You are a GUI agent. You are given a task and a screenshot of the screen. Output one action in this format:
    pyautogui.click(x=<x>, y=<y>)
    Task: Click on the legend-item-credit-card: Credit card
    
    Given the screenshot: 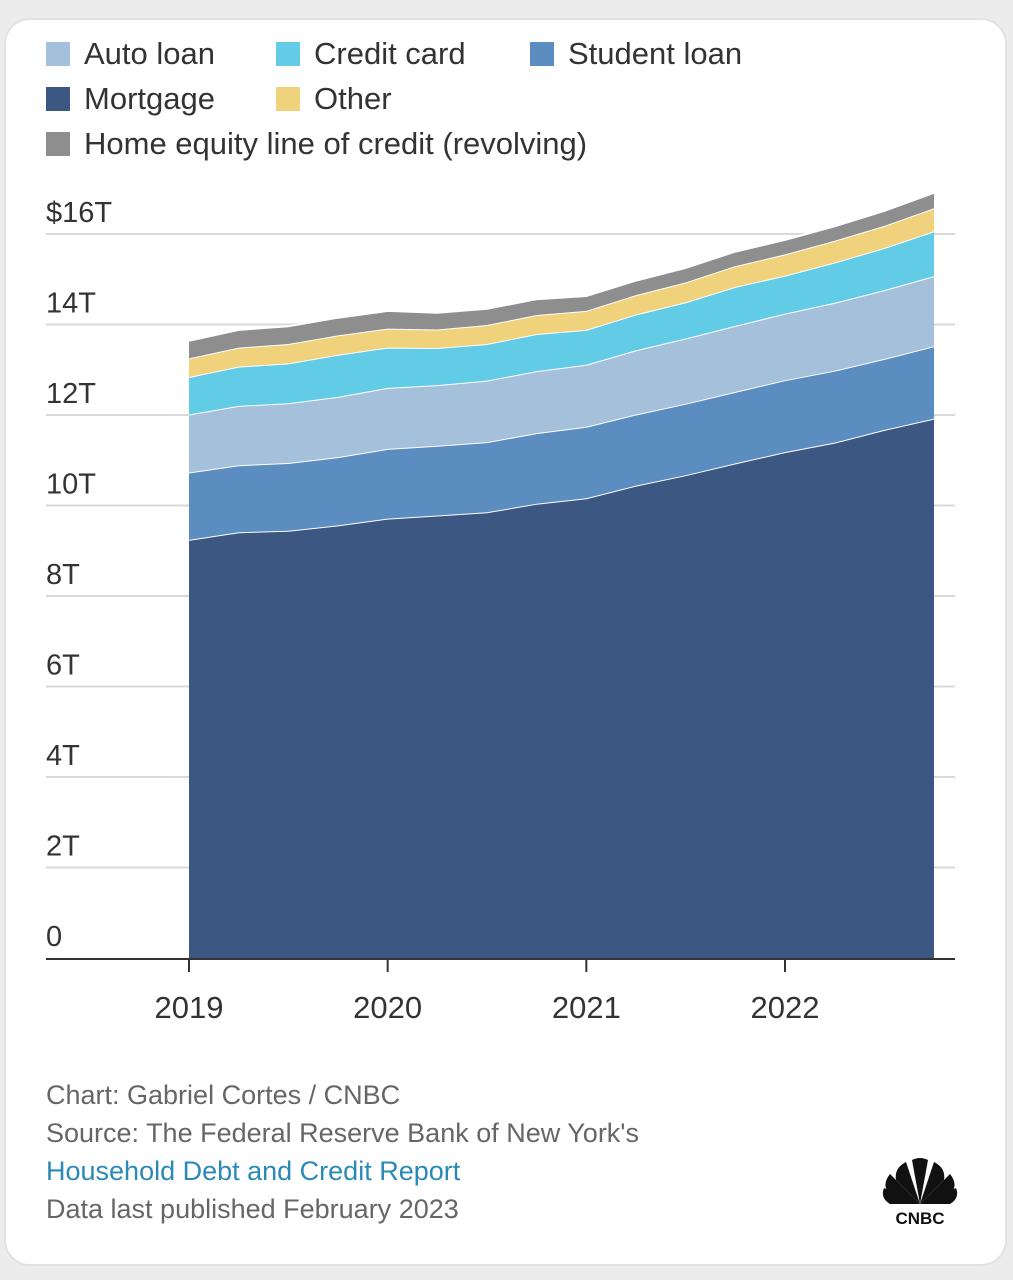 What is the action you would take?
    pyautogui.click(x=371, y=54)
    